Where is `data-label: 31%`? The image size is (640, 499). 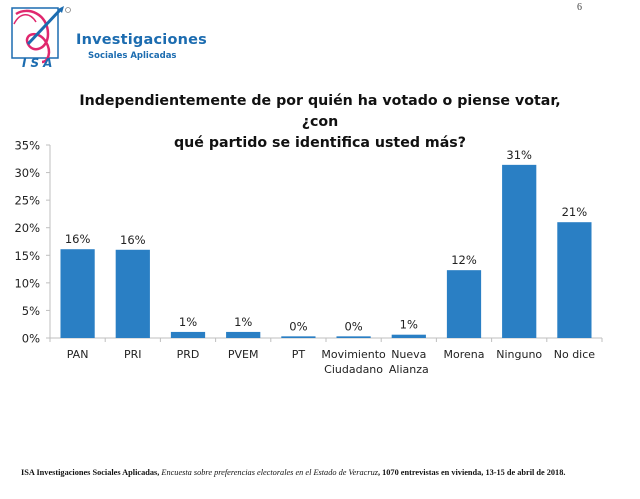 data-label: 31% is located at coordinates (519, 155).